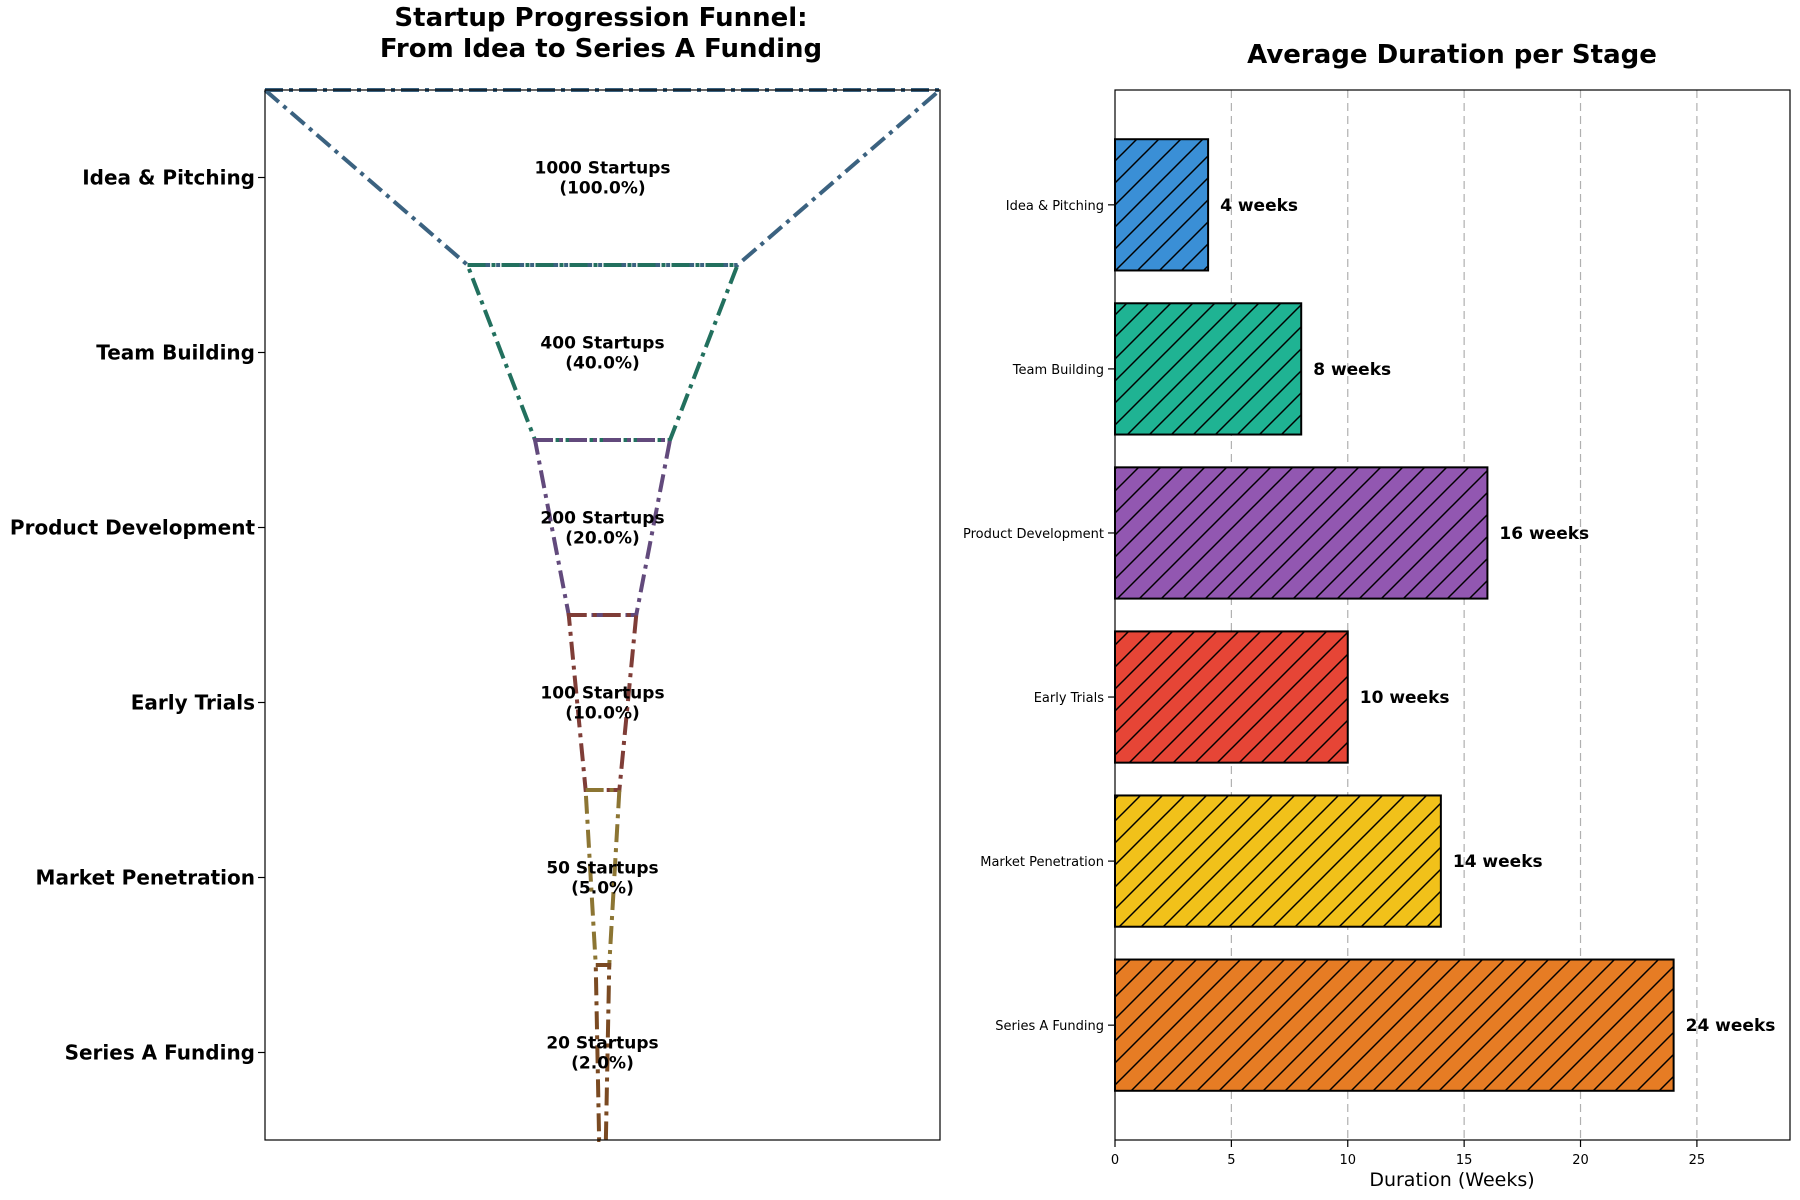  I want to click on bar-value-label: 16 weeks, so click(1544, 534).